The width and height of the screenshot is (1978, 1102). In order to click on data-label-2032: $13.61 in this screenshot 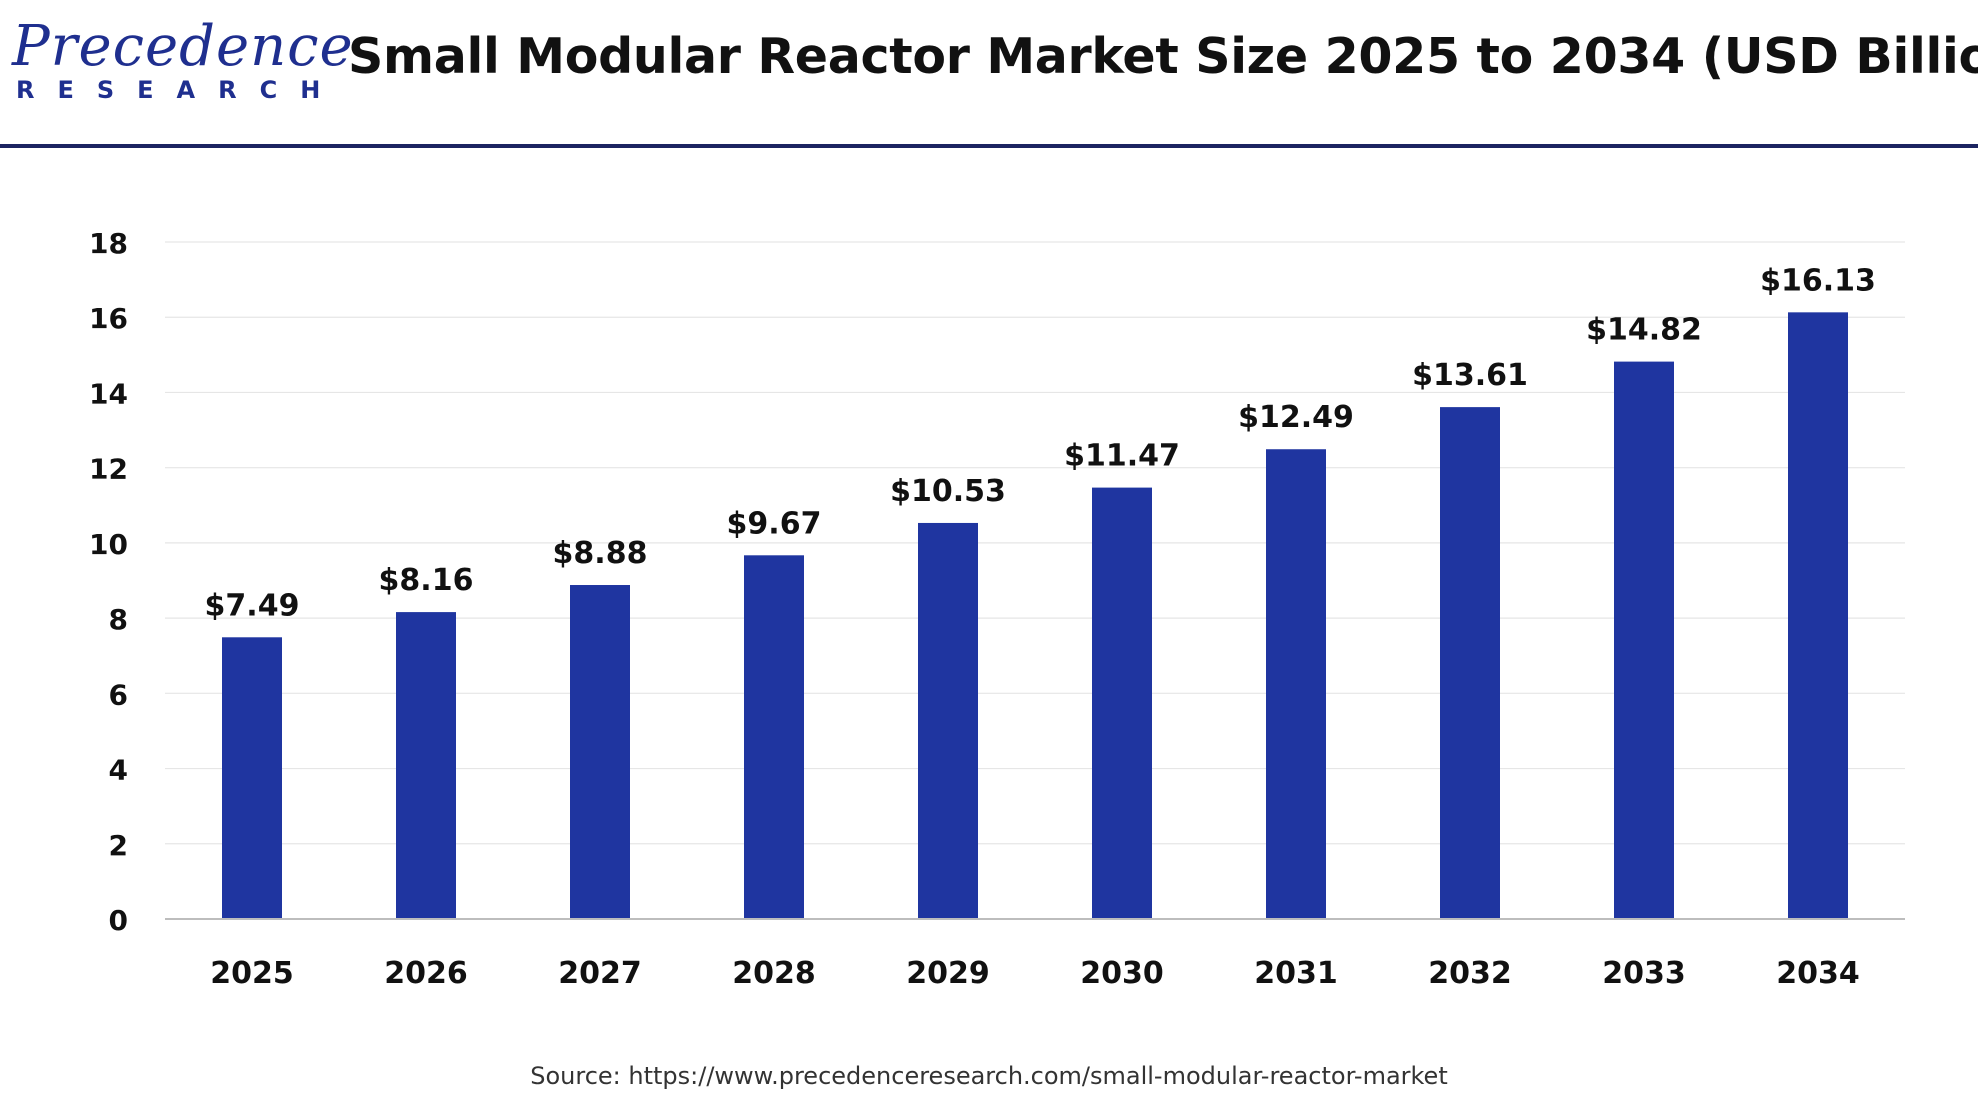, I will do `click(1470, 375)`.